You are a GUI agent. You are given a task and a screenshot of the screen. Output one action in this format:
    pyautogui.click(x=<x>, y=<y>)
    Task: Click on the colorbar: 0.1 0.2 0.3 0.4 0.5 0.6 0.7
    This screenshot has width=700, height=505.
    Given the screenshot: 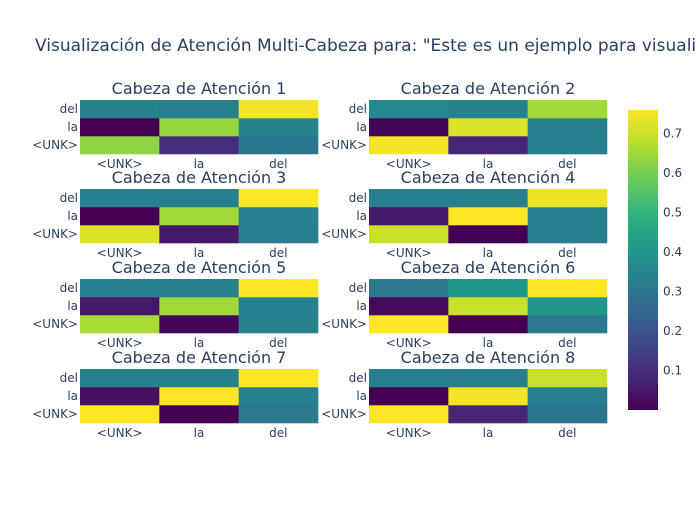 What is the action you would take?
    pyautogui.click(x=655, y=260)
    